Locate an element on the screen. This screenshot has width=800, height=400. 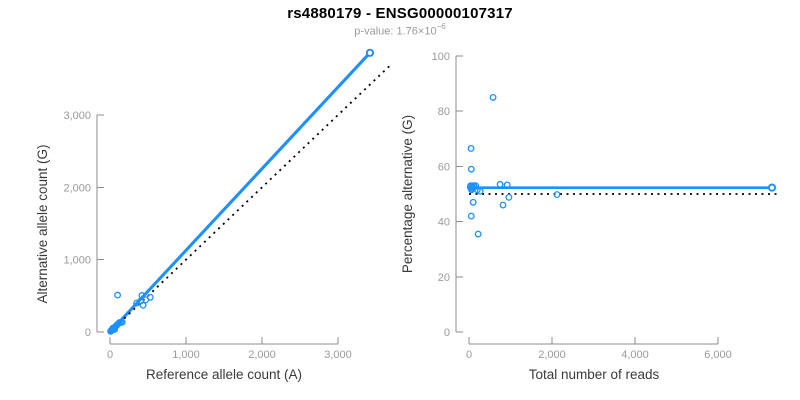
p-value-subtitle: p-value: 1.76×10−6 is located at coordinates (400, 30).